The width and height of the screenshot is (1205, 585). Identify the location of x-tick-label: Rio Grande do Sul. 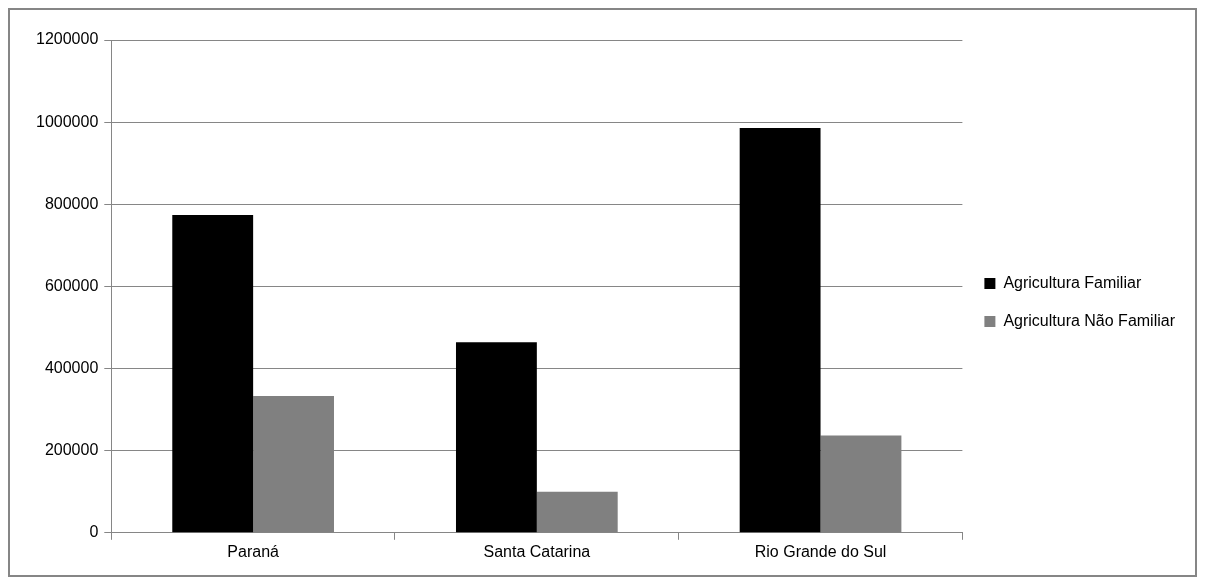
(820, 551).